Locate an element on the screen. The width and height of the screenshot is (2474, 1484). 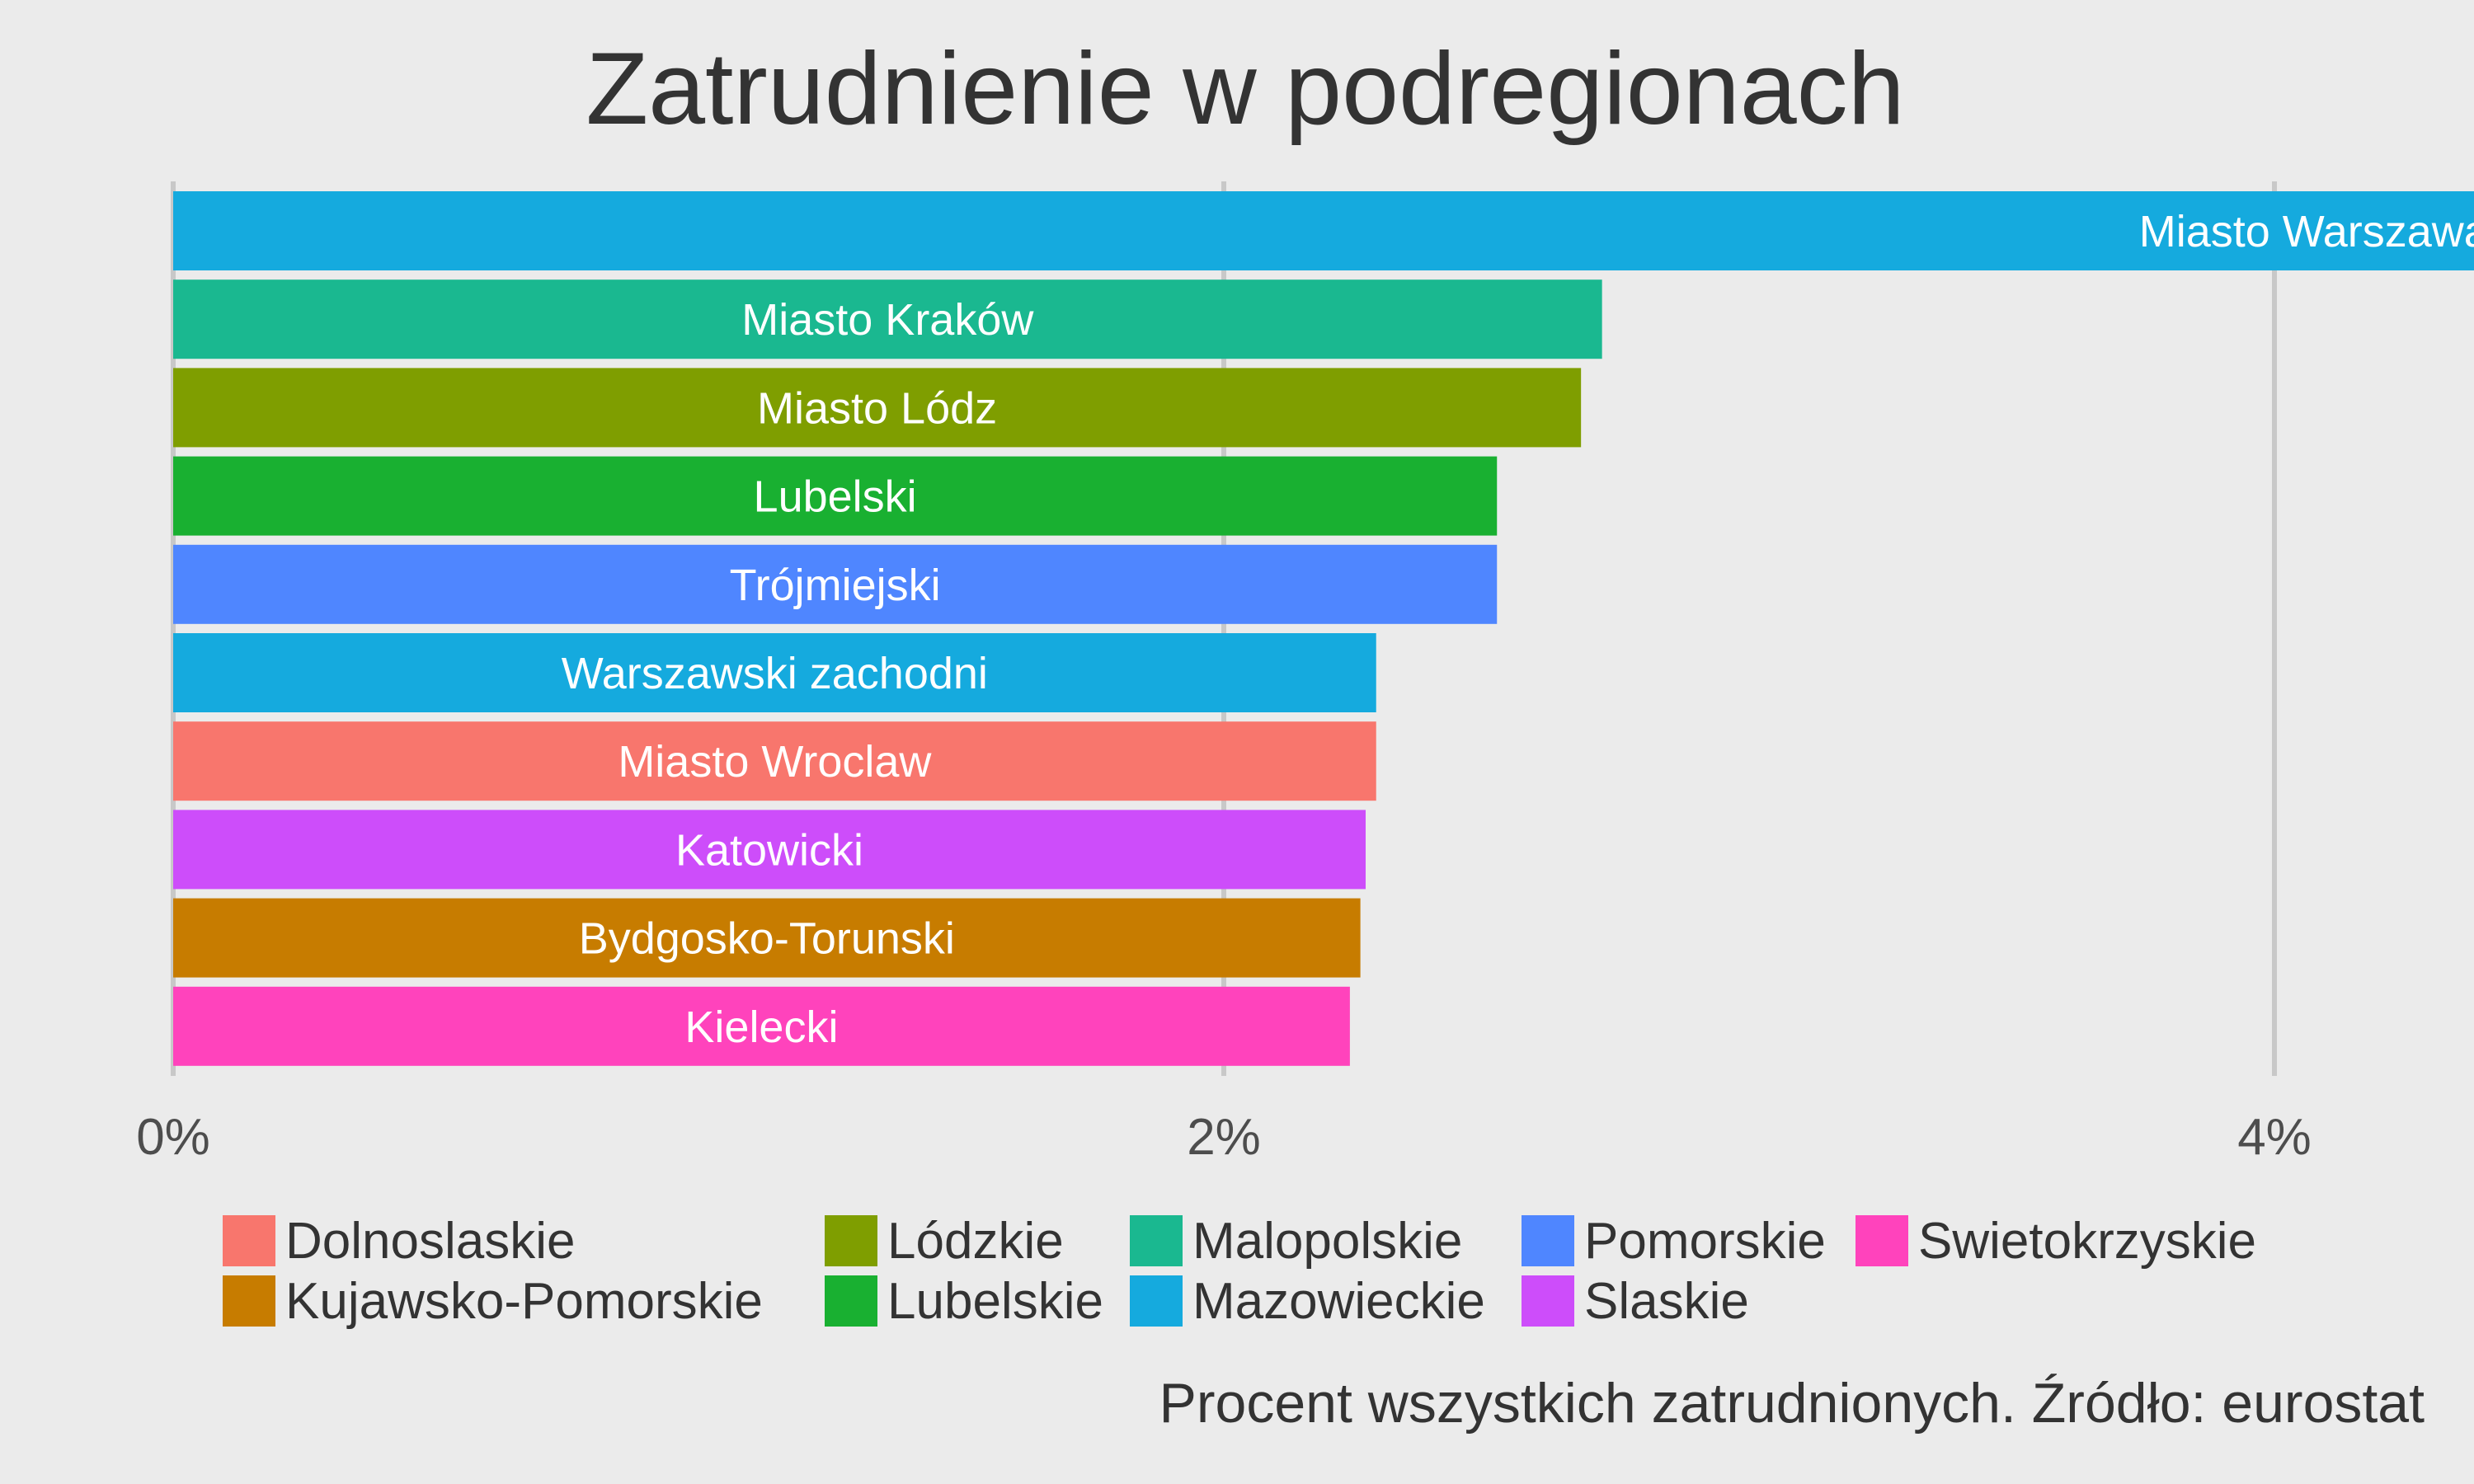
bar-label: Lubelski is located at coordinates (835, 497).